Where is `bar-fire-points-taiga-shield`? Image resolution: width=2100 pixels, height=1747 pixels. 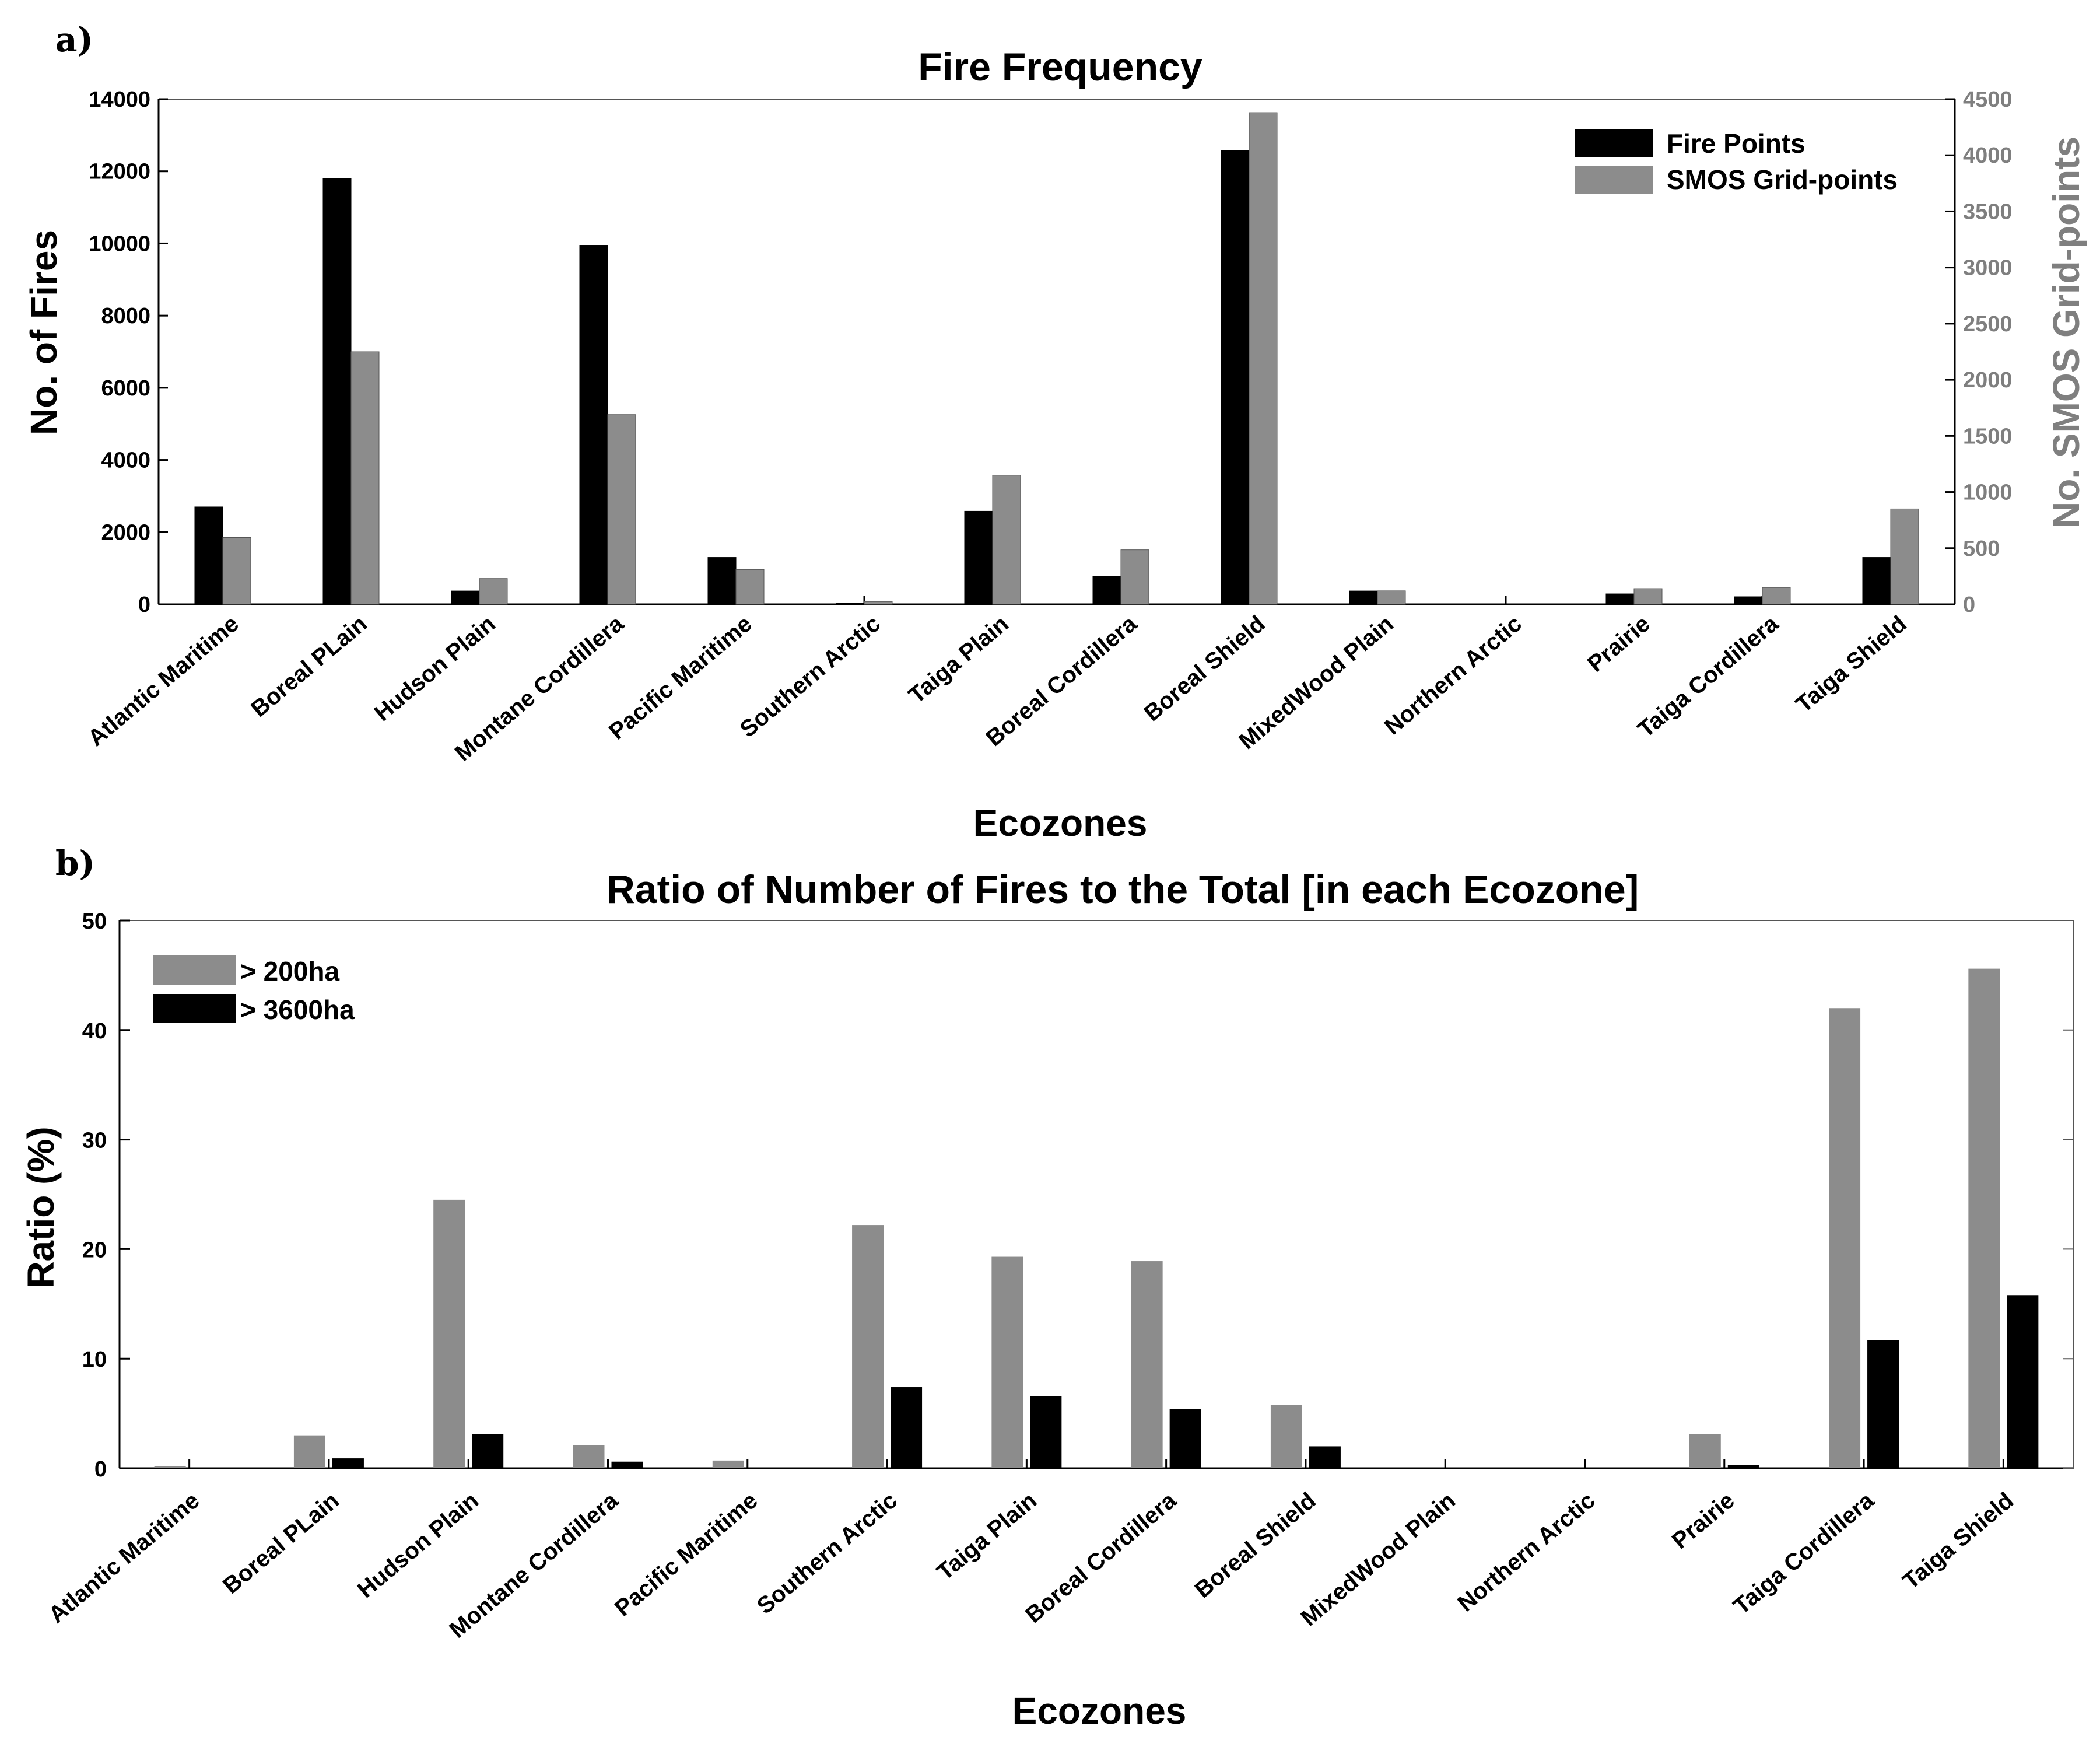 bar-fire-points-taiga-shield is located at coordinates (1876, 581).